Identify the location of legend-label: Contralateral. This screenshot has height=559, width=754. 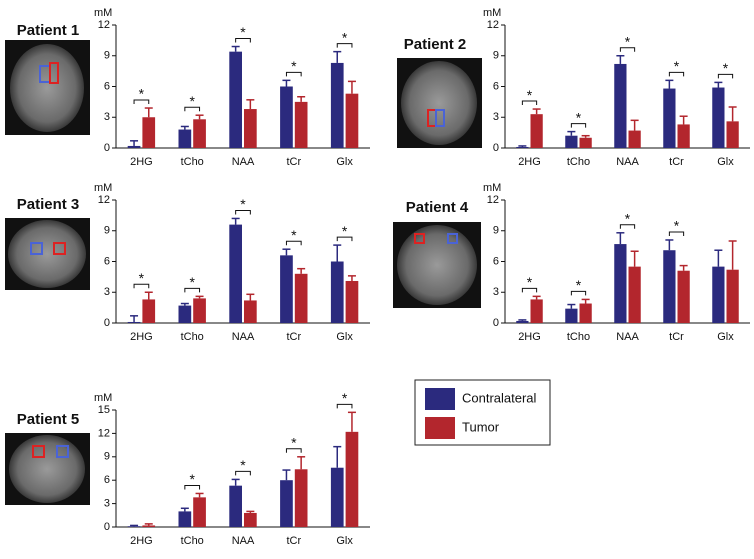
(499, 397).